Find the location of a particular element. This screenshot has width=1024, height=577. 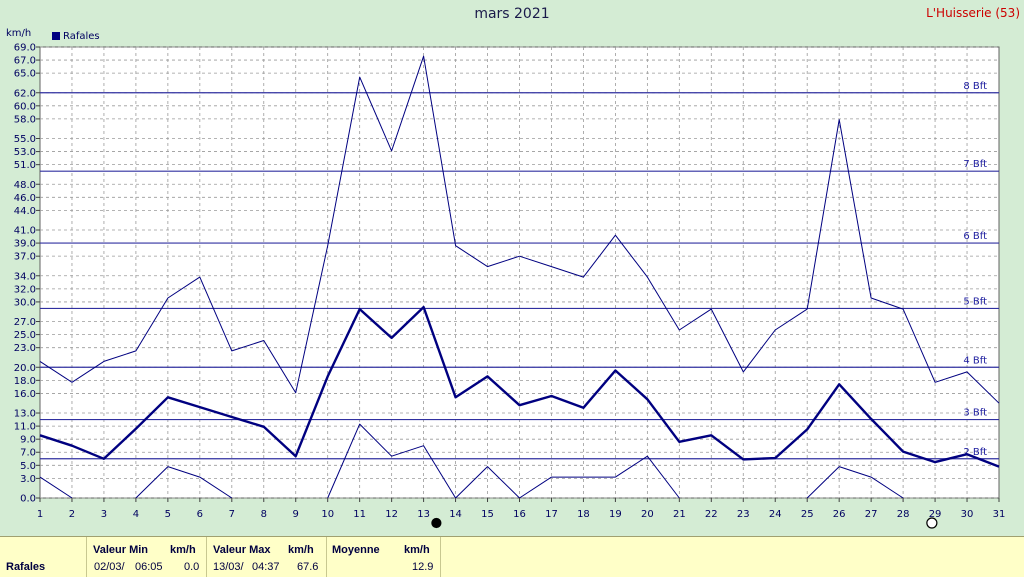

stats-max-date: 13/03/ is located at coordinates (228, 567).